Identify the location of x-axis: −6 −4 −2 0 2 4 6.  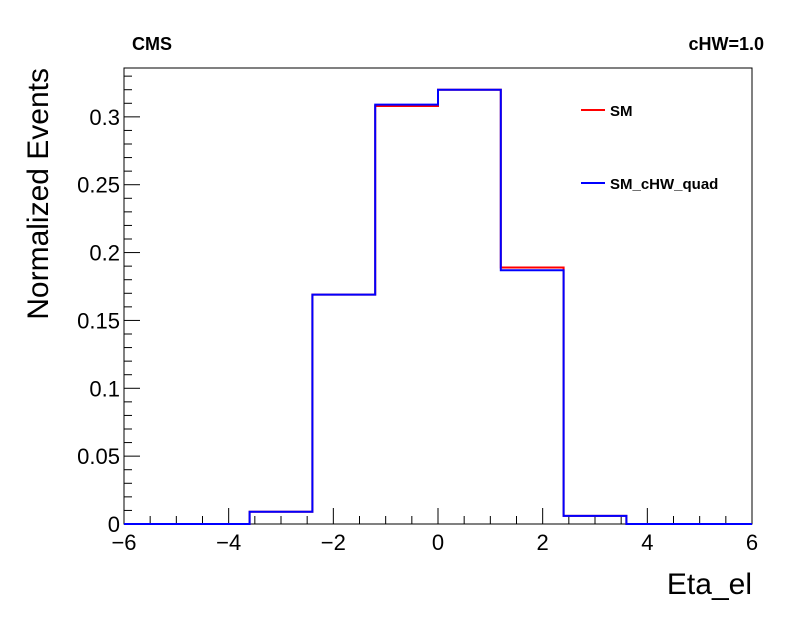
(434, 531).